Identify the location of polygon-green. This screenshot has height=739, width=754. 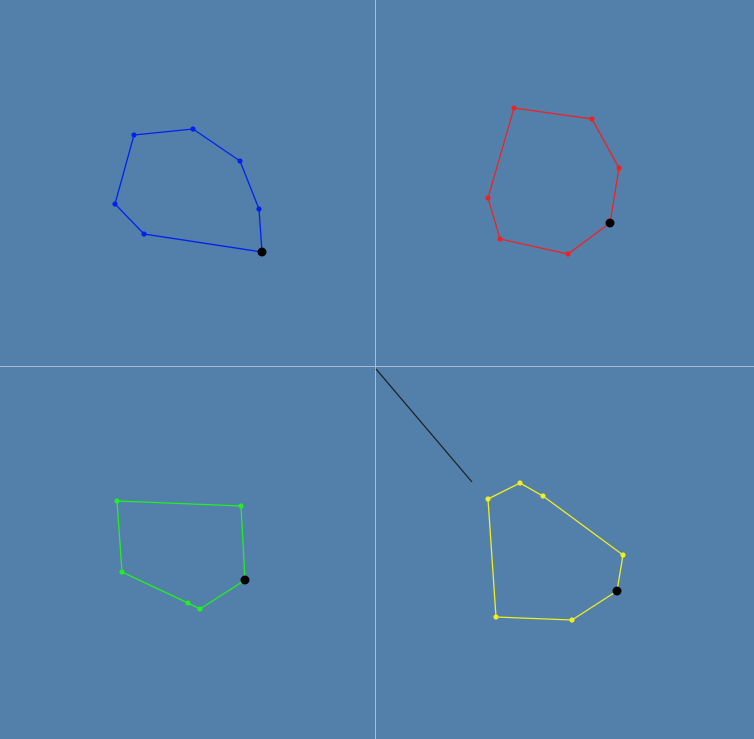
(182, 555).